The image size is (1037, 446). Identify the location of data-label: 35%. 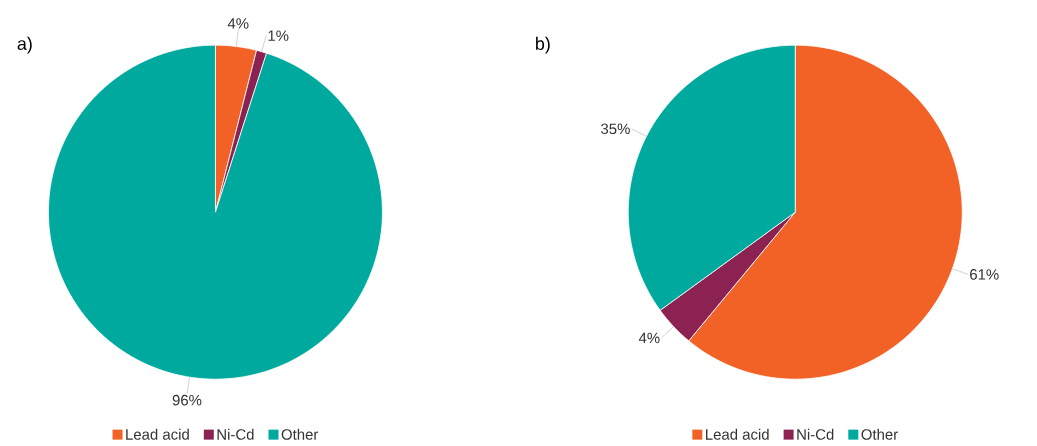
(615, 129).